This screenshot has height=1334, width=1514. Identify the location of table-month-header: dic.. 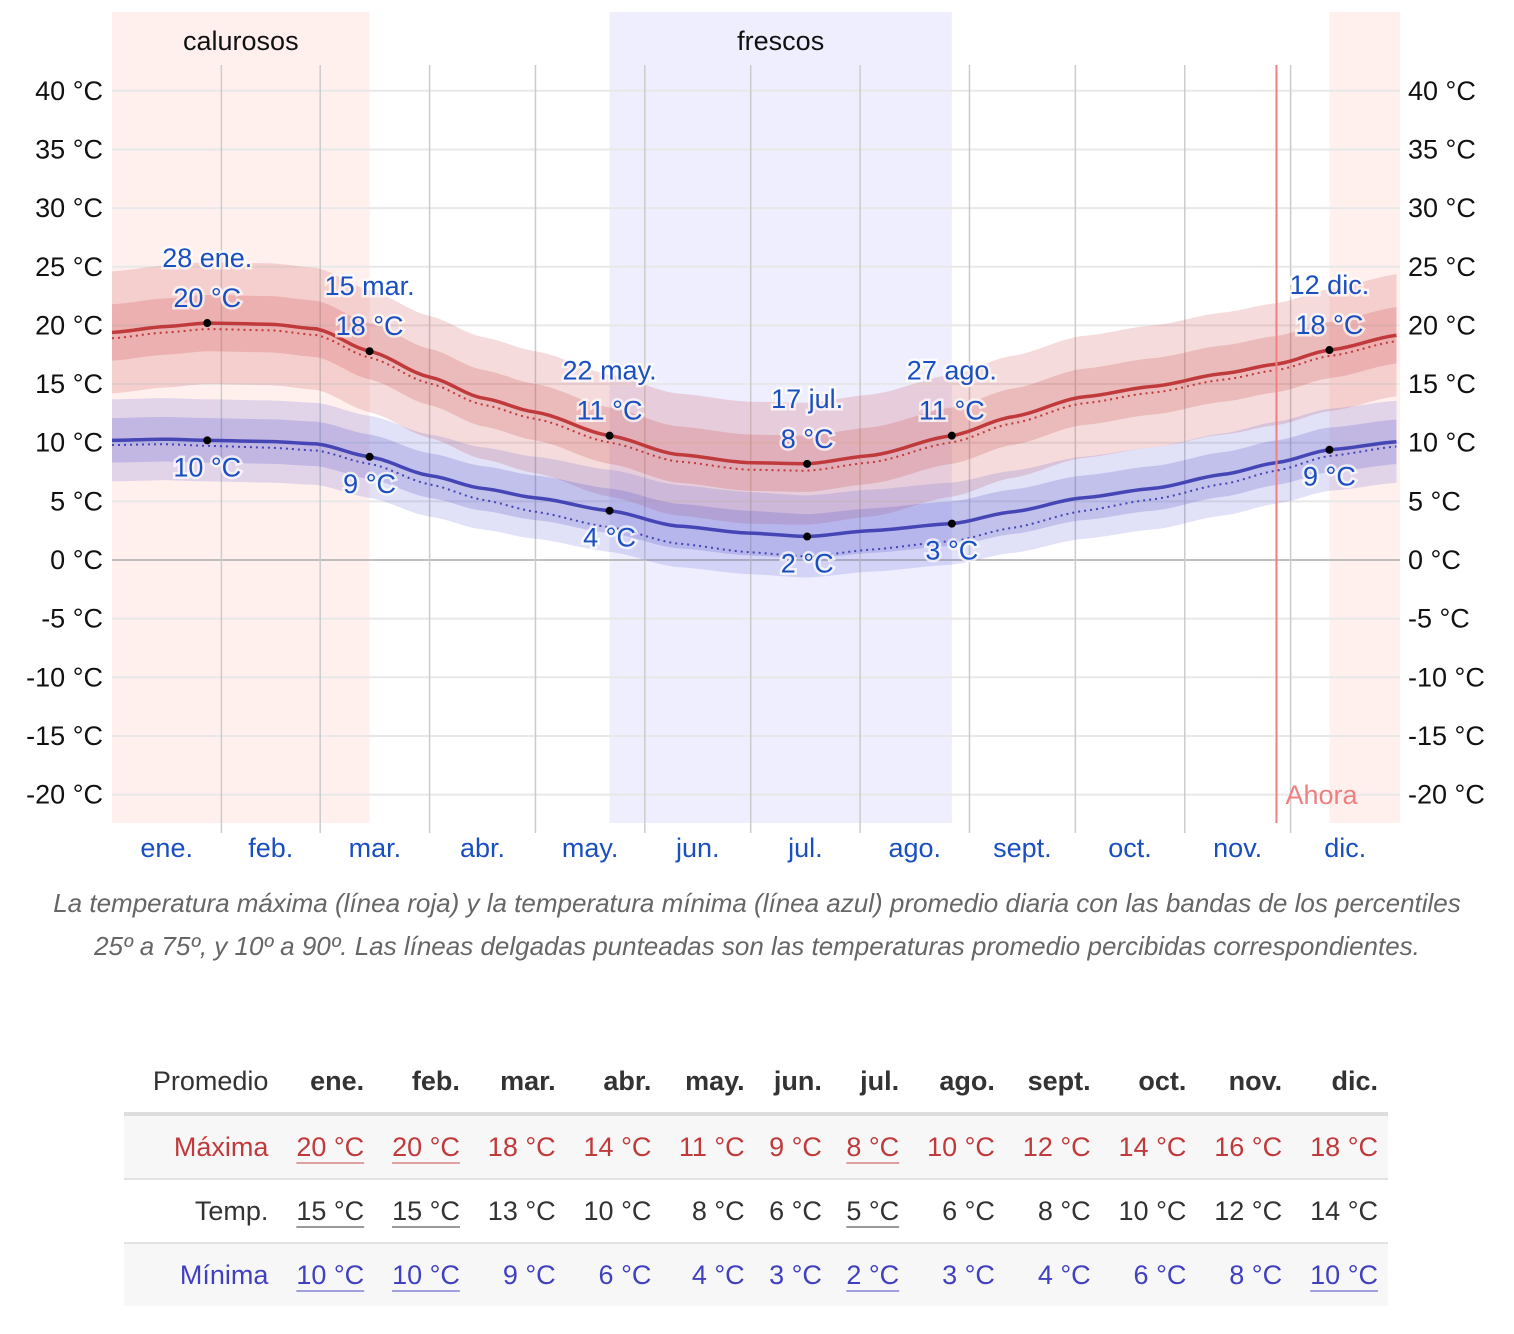
(1340, 1083).